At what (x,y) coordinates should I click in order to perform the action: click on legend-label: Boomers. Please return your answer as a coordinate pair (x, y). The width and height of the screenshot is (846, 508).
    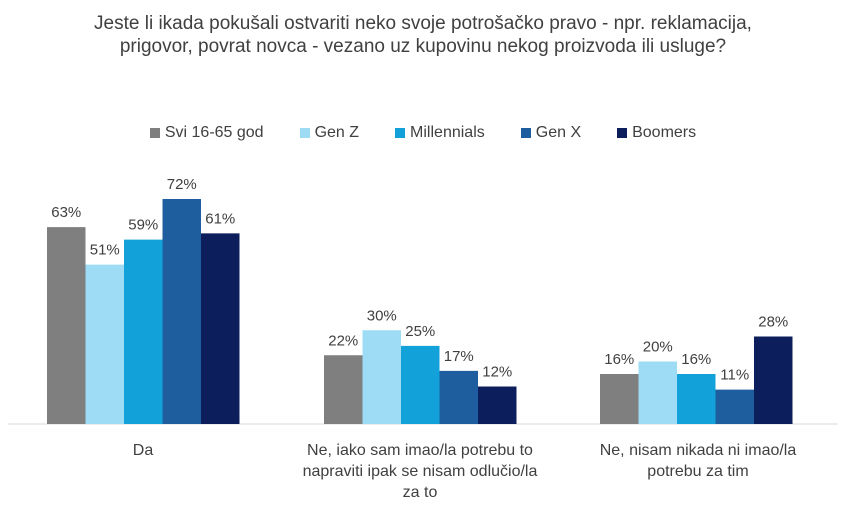
    Looking at the image, I should click on (664, 132).